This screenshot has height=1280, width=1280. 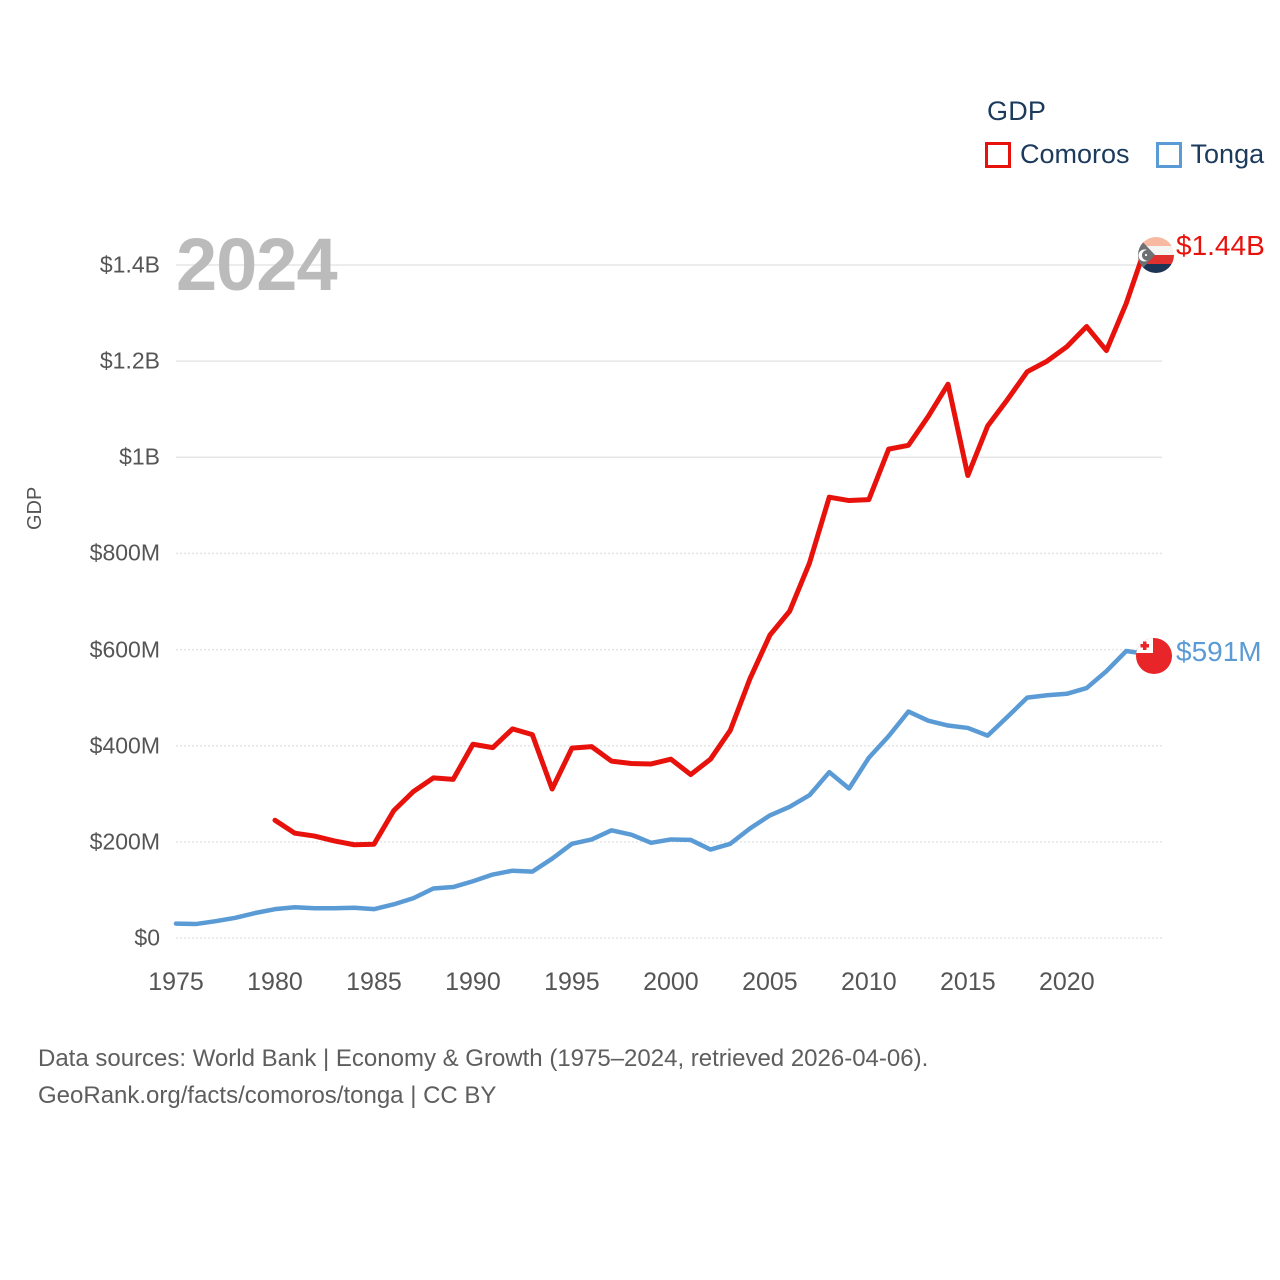 I want to click on y-tick-label: $800M, so click(x=124, y=552).